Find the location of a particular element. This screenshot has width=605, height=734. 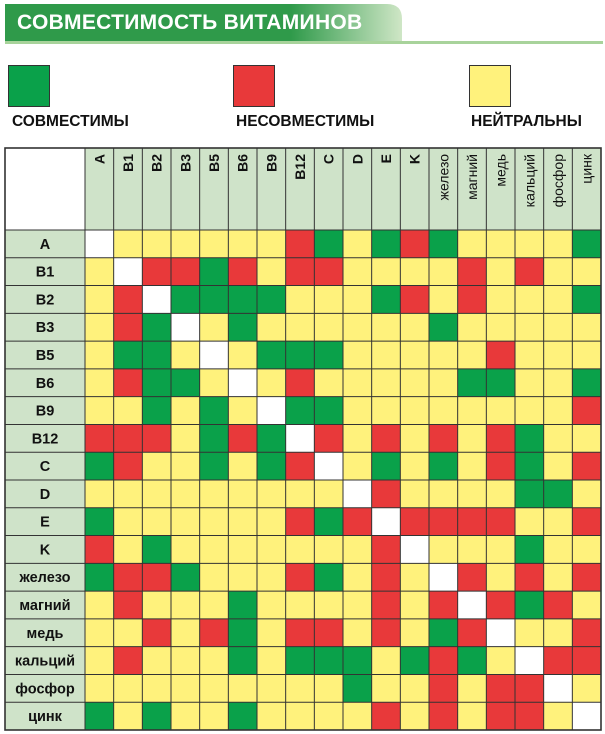

legend-label-compatible: СОВМЕСТИМЫ is located at coordinates (70, 121).